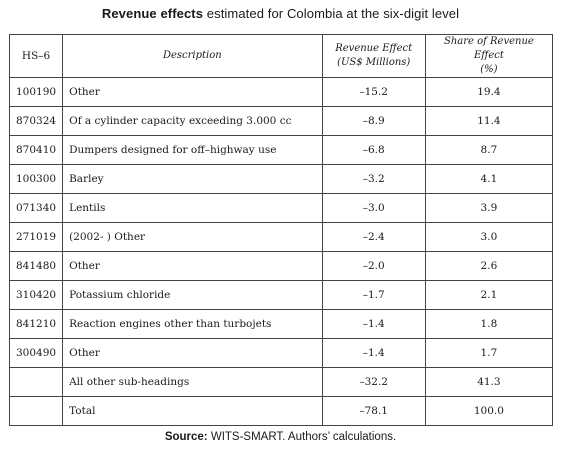  I want to click on header-revenue-line2: (US$ Millions), so click(374, 62).